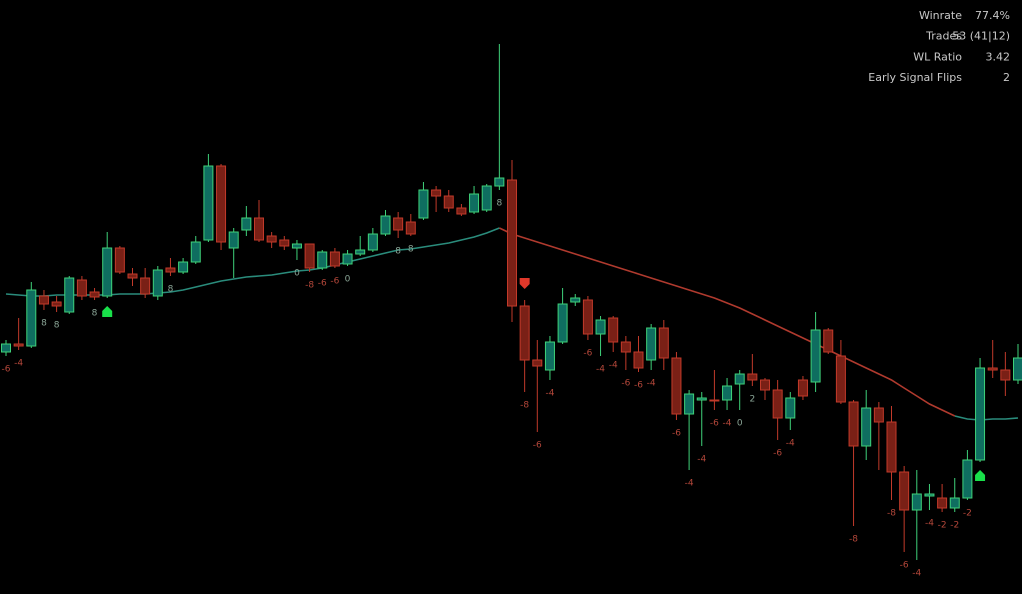 The width and height of the screenshot is (1022, 594). Describe the element at coordinates (915, 77) in the screenshot. I see `stat-label: Early Signal Flips` at that location.